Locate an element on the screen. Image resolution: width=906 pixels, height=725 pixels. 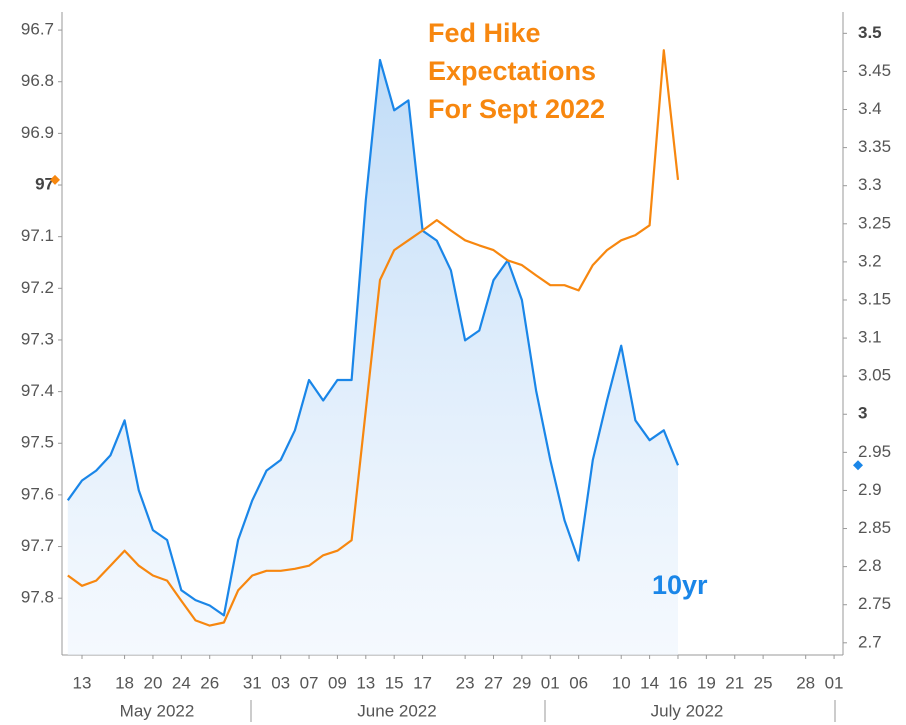
x-tick-label: 09 is located at coordinates (337, 682).